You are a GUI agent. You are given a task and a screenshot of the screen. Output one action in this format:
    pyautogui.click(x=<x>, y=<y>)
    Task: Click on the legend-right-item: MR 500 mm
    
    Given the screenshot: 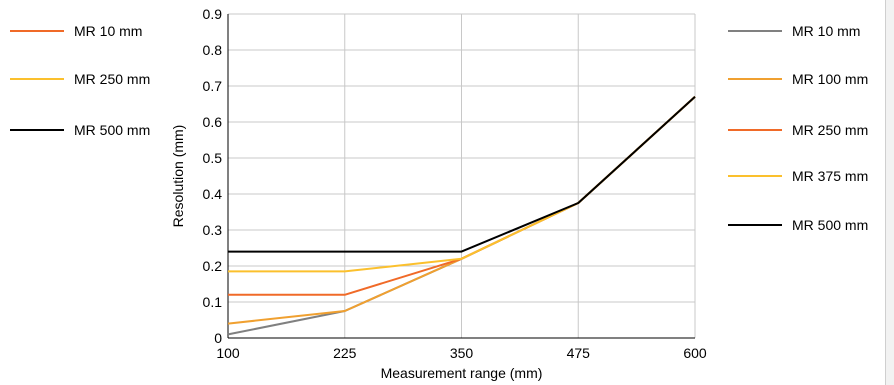 What is the action you would take?
    pyautogui.click(x=798, y=225)
    